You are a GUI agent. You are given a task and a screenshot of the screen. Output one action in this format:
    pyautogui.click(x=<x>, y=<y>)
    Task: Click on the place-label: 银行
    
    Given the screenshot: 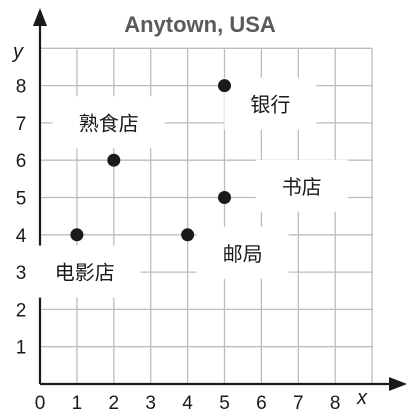 What is the action you would take?
    pyautogui.click(x=270, y=105)
    